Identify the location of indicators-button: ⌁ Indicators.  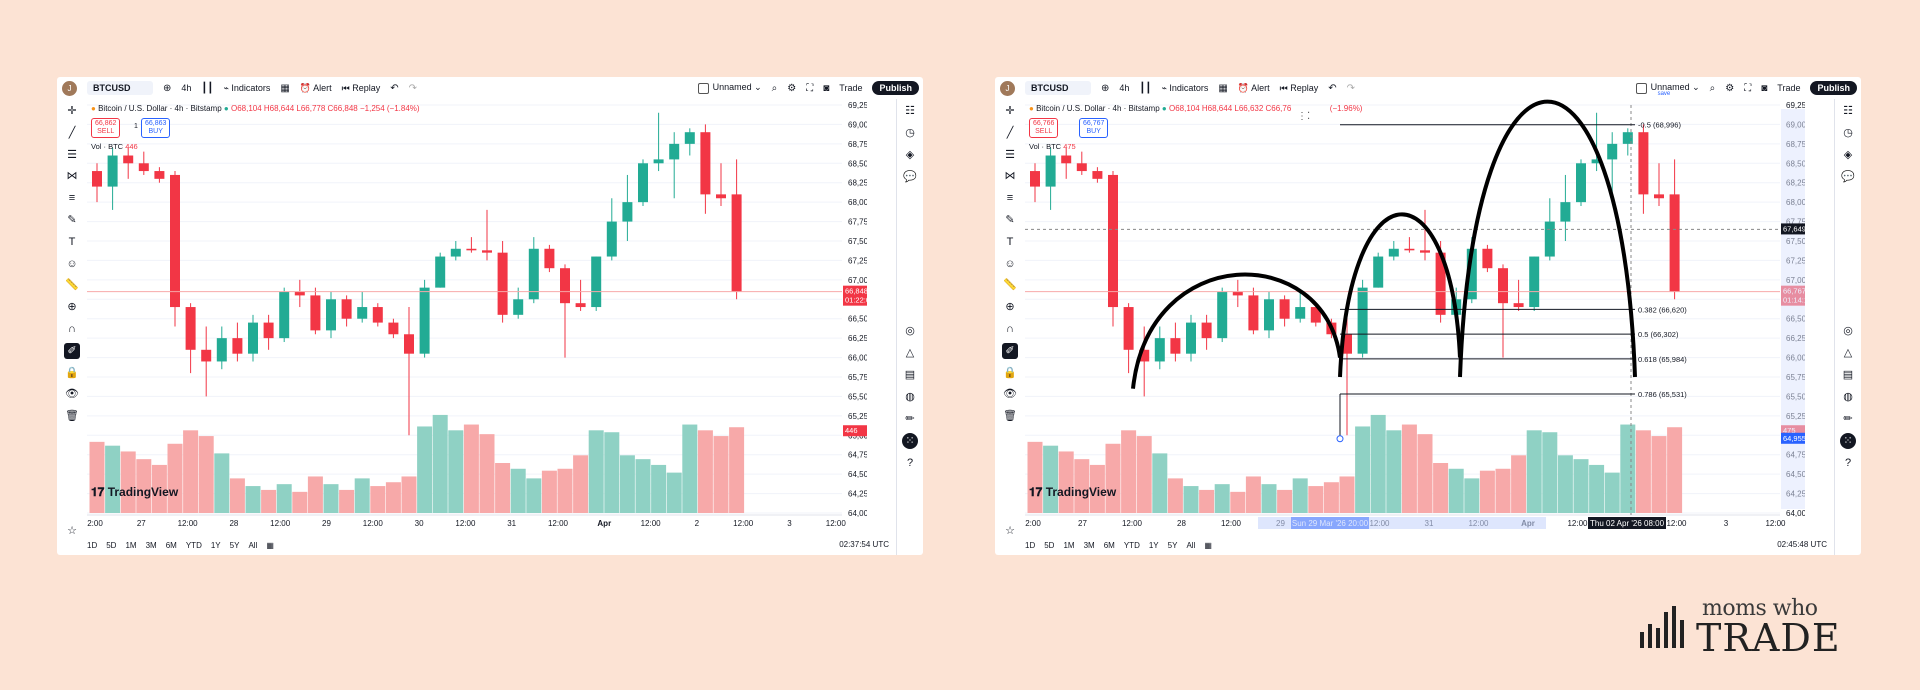
(246, 88).